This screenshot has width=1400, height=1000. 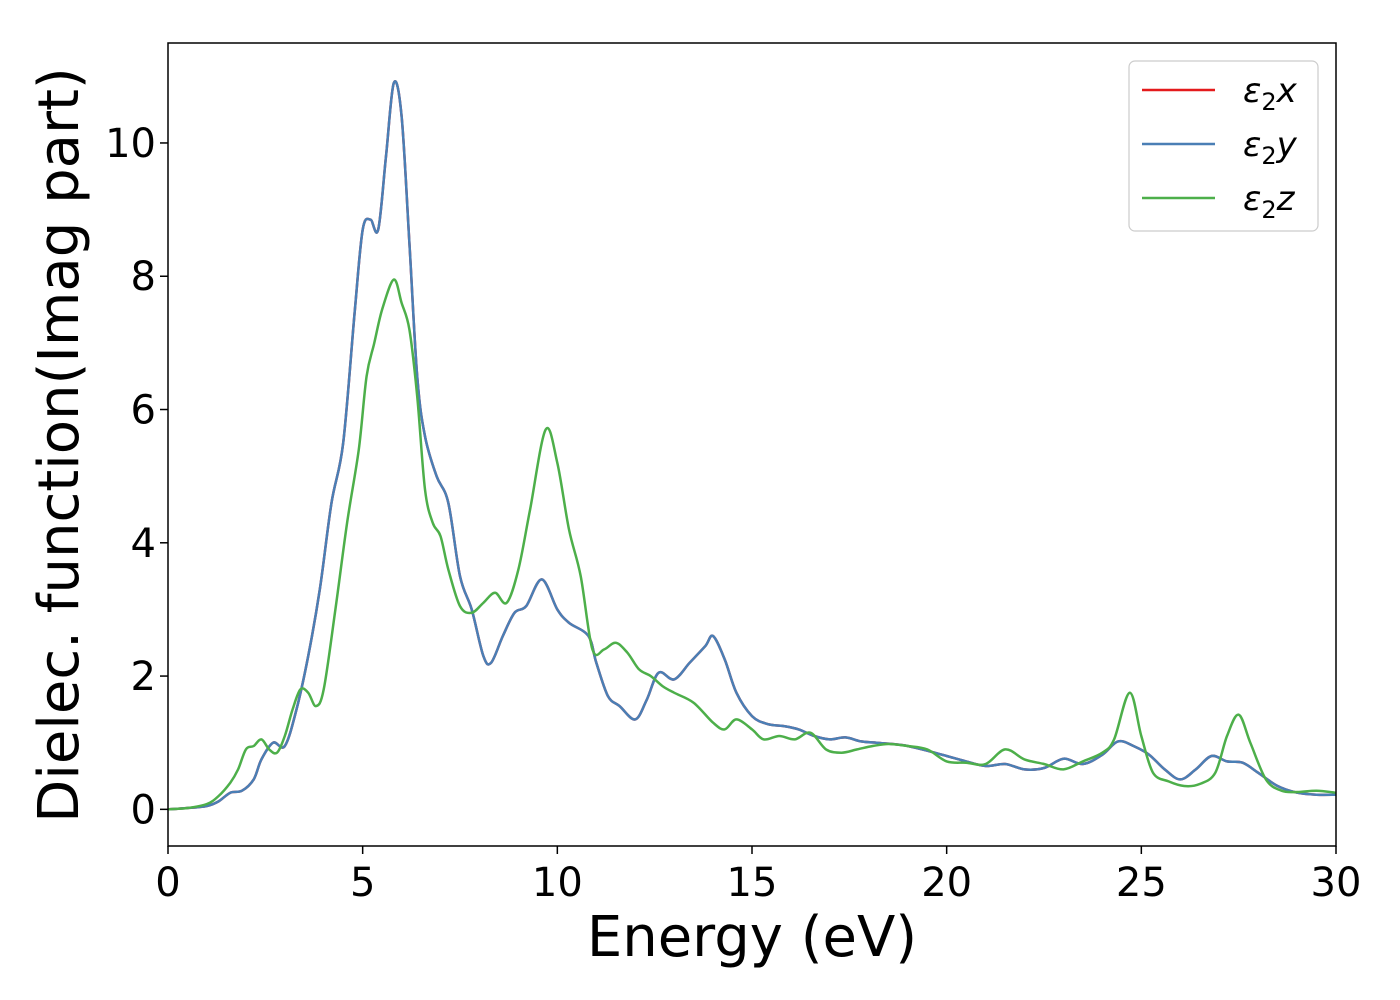 What do you see at coordinates (143, 810) in the screenshot?
I see `y-tick-label: 0` at bounding box center [143, 810].